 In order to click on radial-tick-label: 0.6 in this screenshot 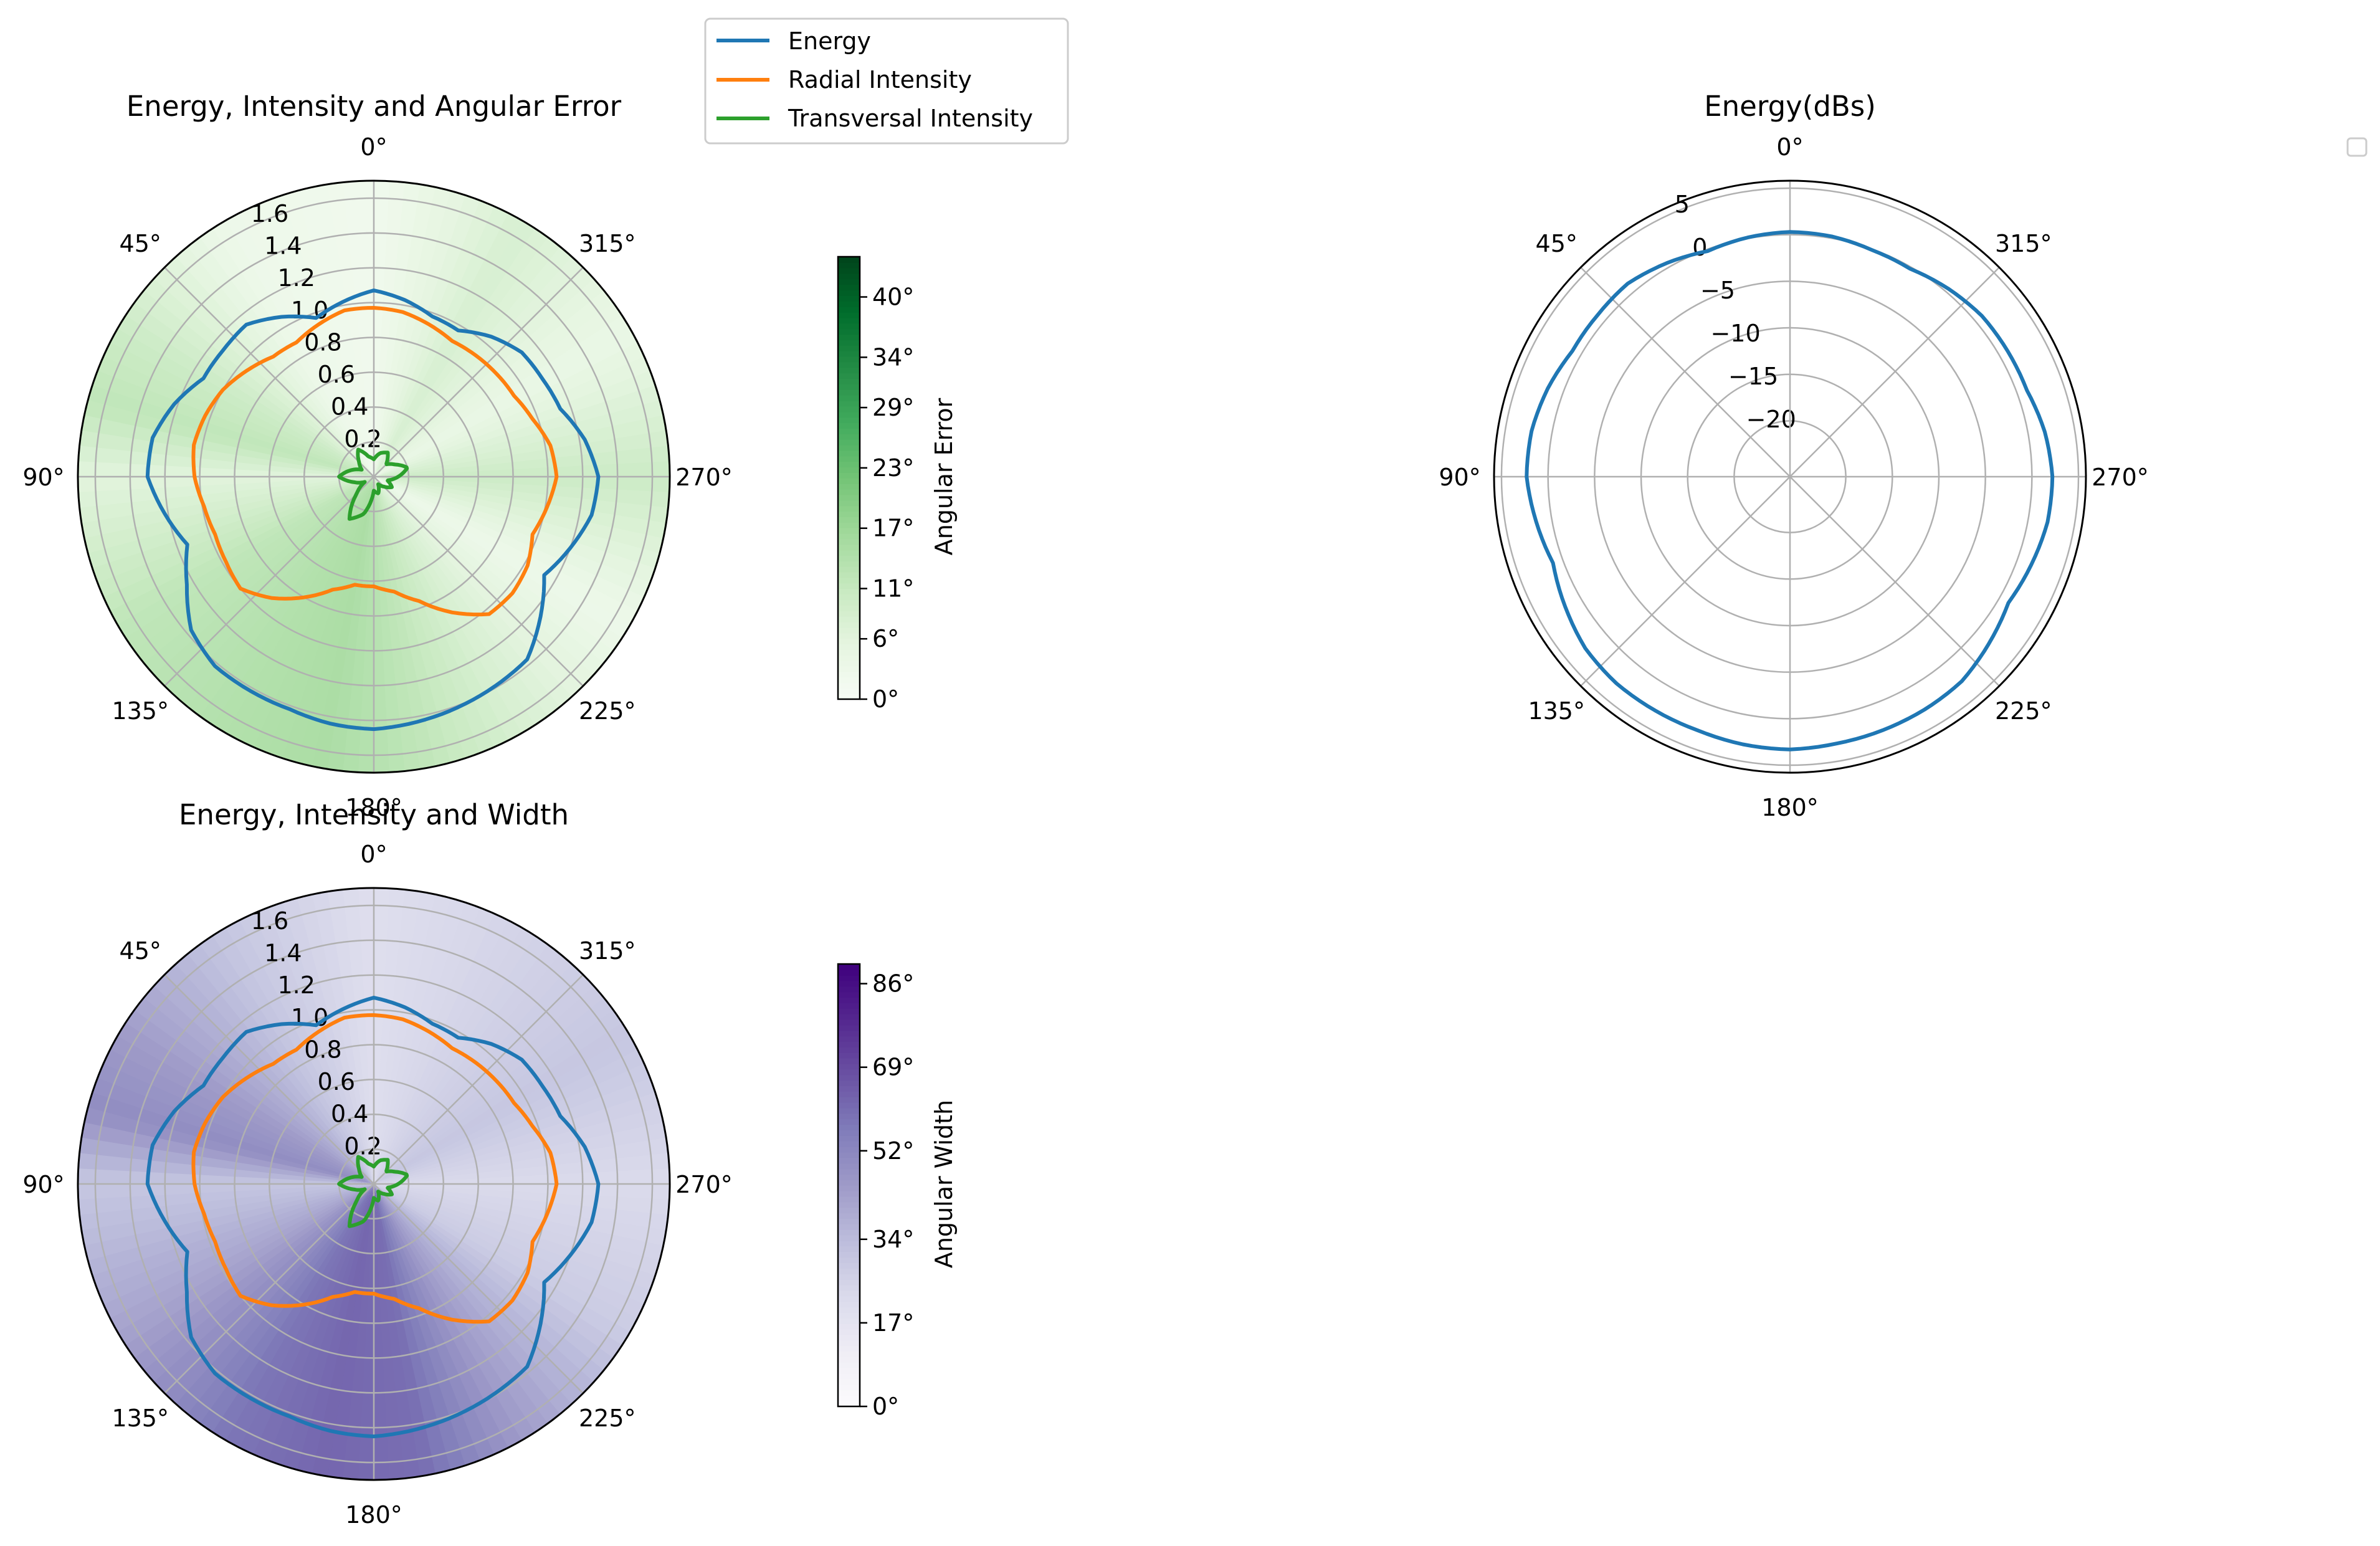, I will do `click(337, 375)`.